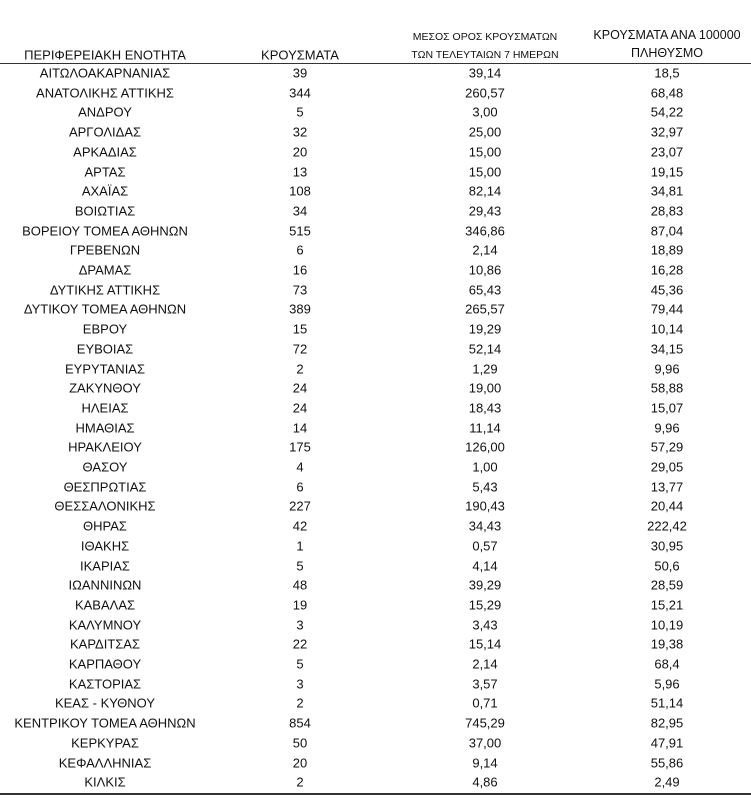 The height and width of the screenshot is (800, 751). Describe the element at coordinates (667, 703) in the screenshot. I see `cell-value: 51,14` at that location.